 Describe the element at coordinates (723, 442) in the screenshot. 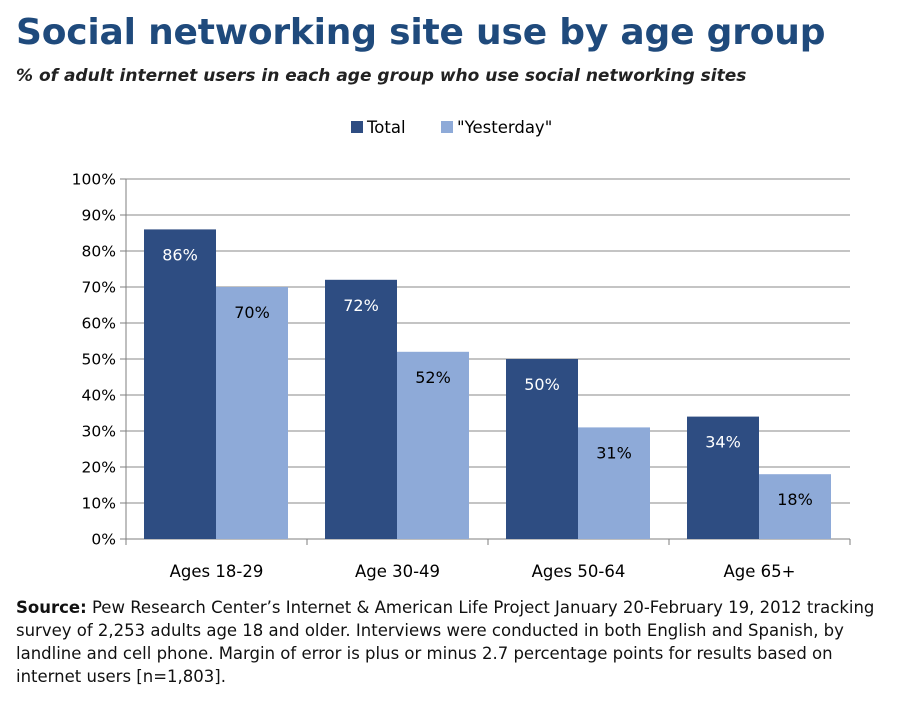

I see `data-label: 34%` at that location.